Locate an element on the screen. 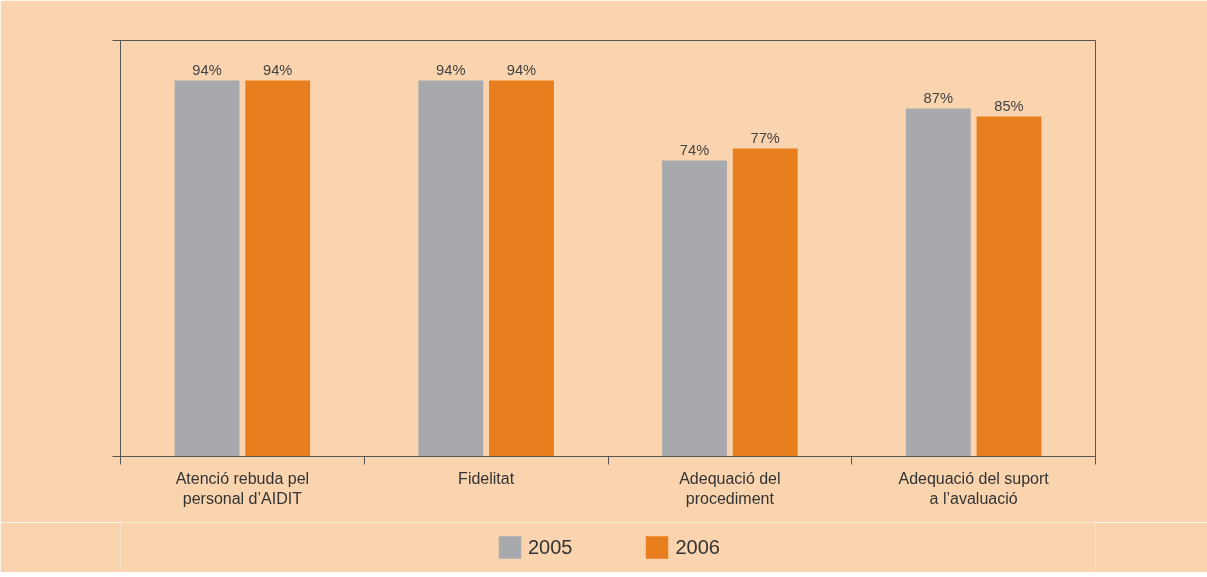  data-label: 85% is located at coordinates (1009, 105).